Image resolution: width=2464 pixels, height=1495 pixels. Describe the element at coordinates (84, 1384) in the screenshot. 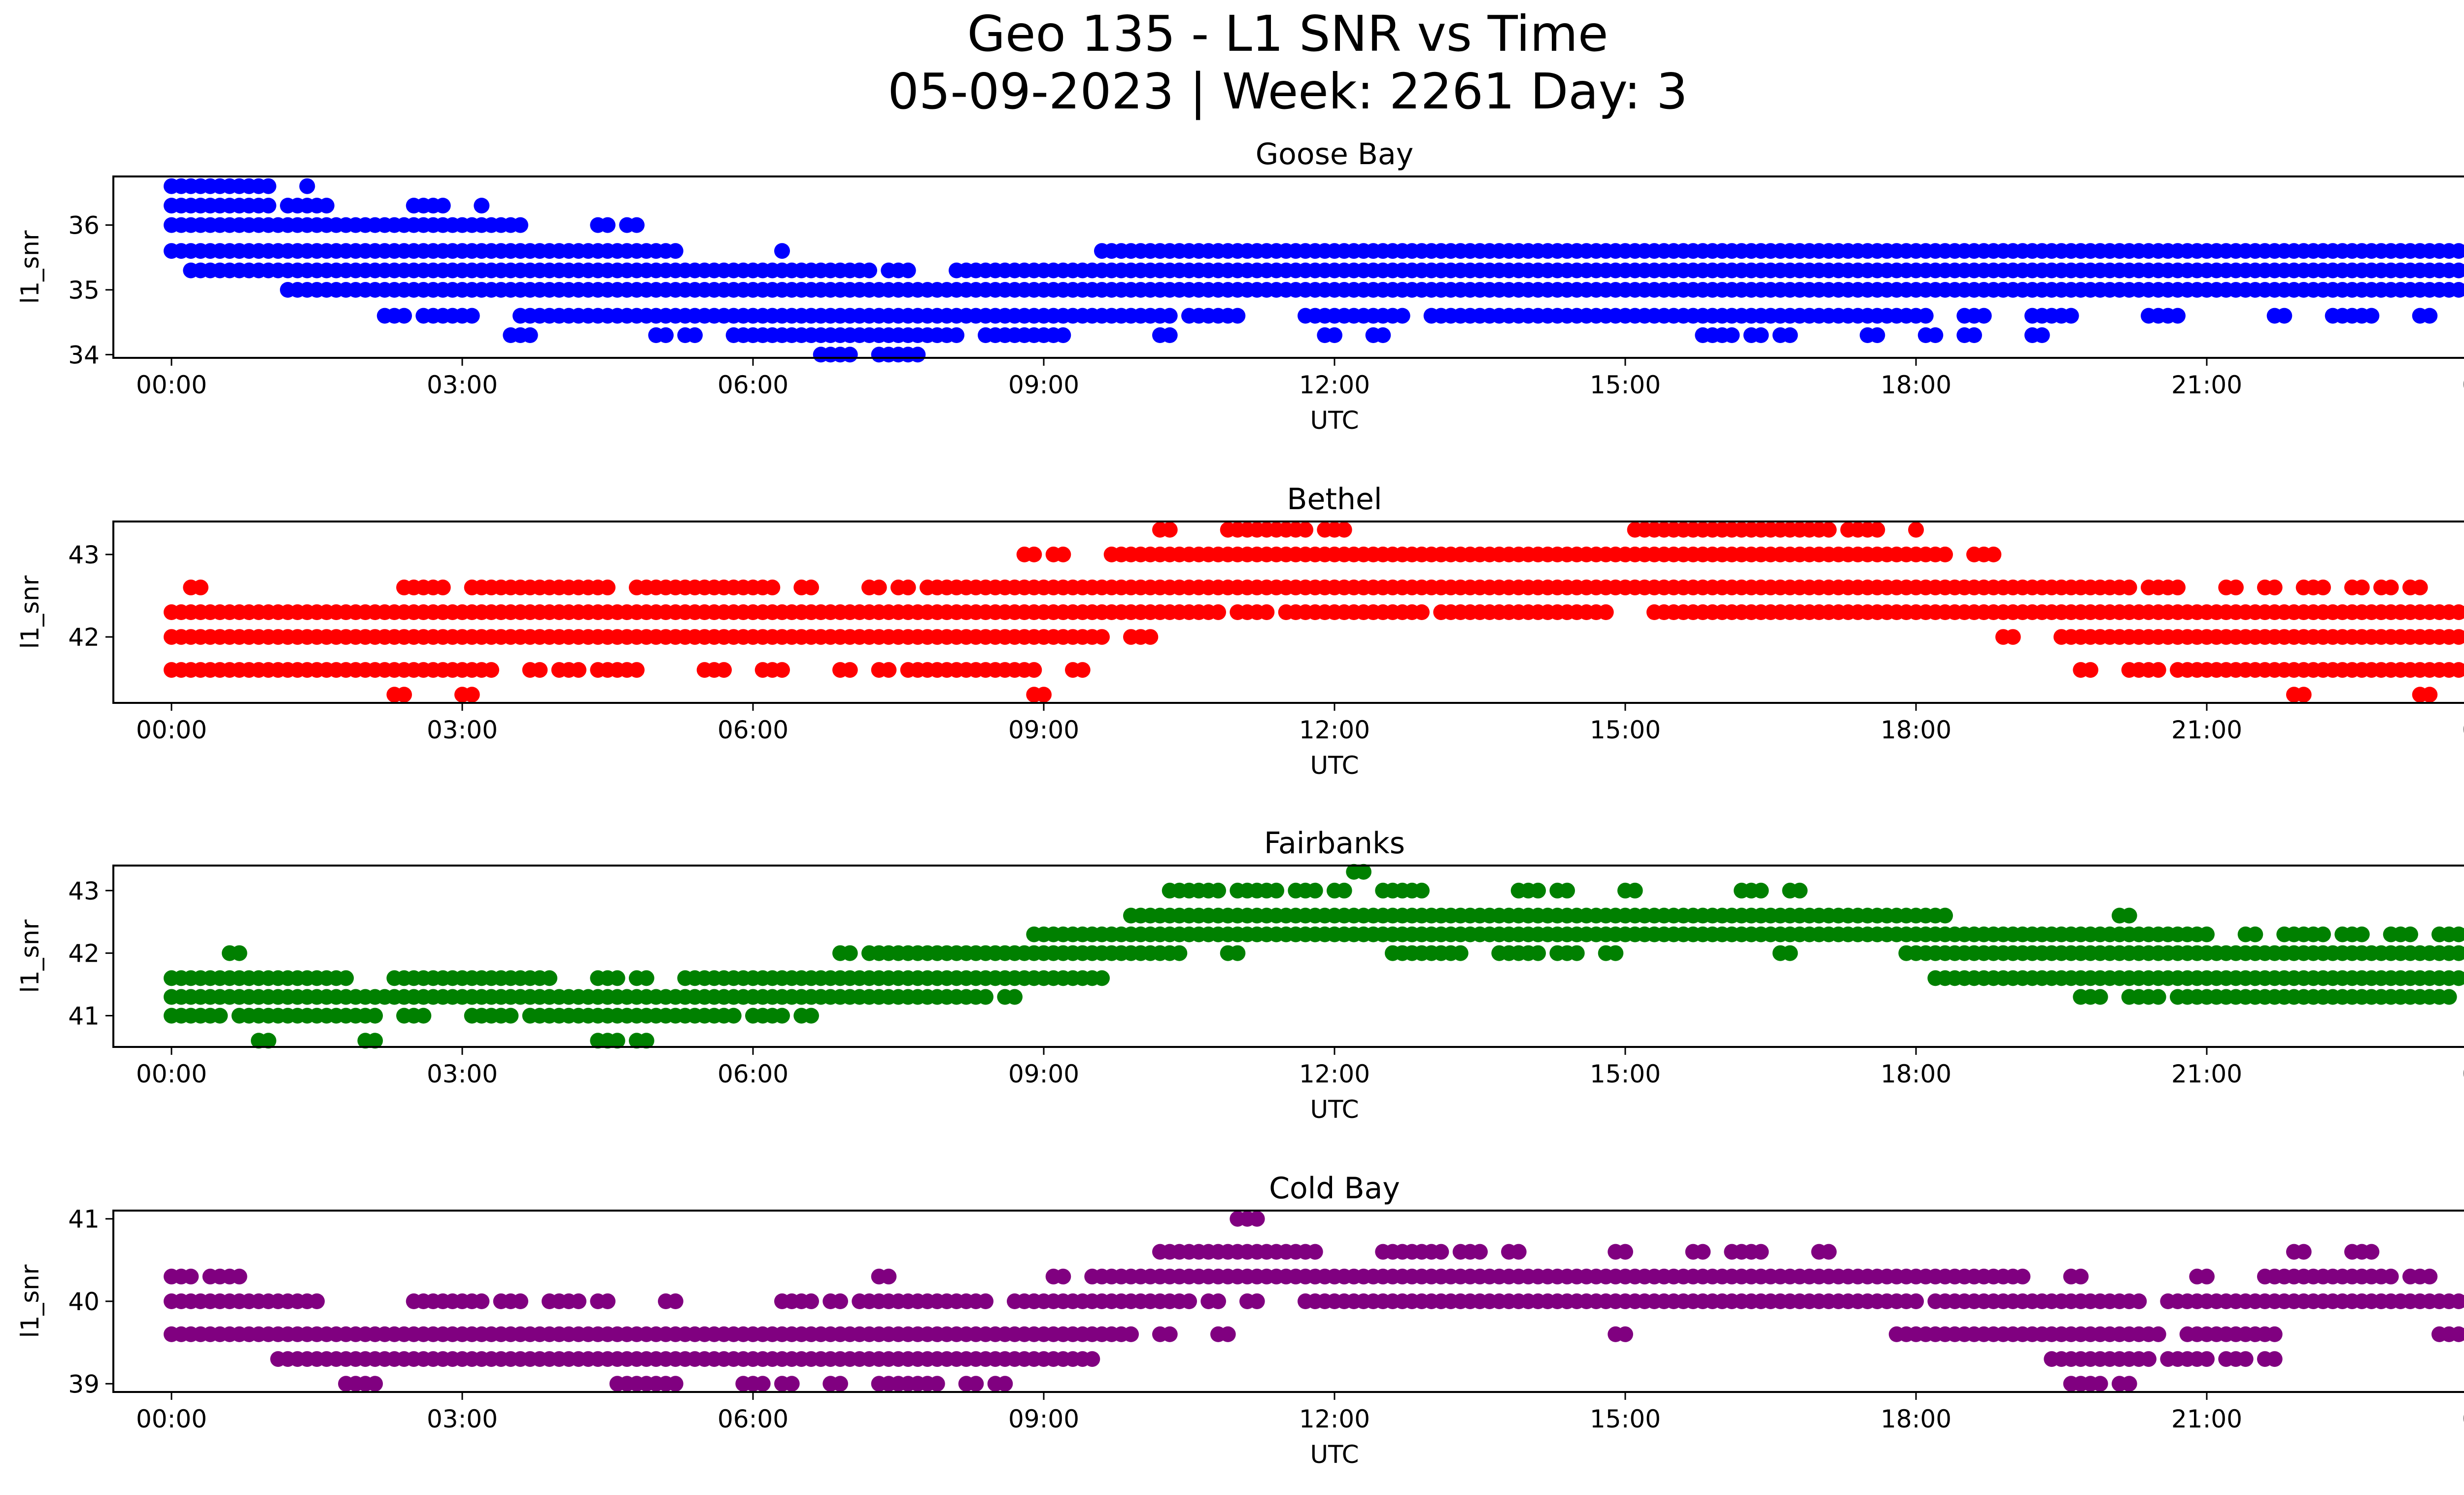

I see `y-tick-label: 39` at that location.